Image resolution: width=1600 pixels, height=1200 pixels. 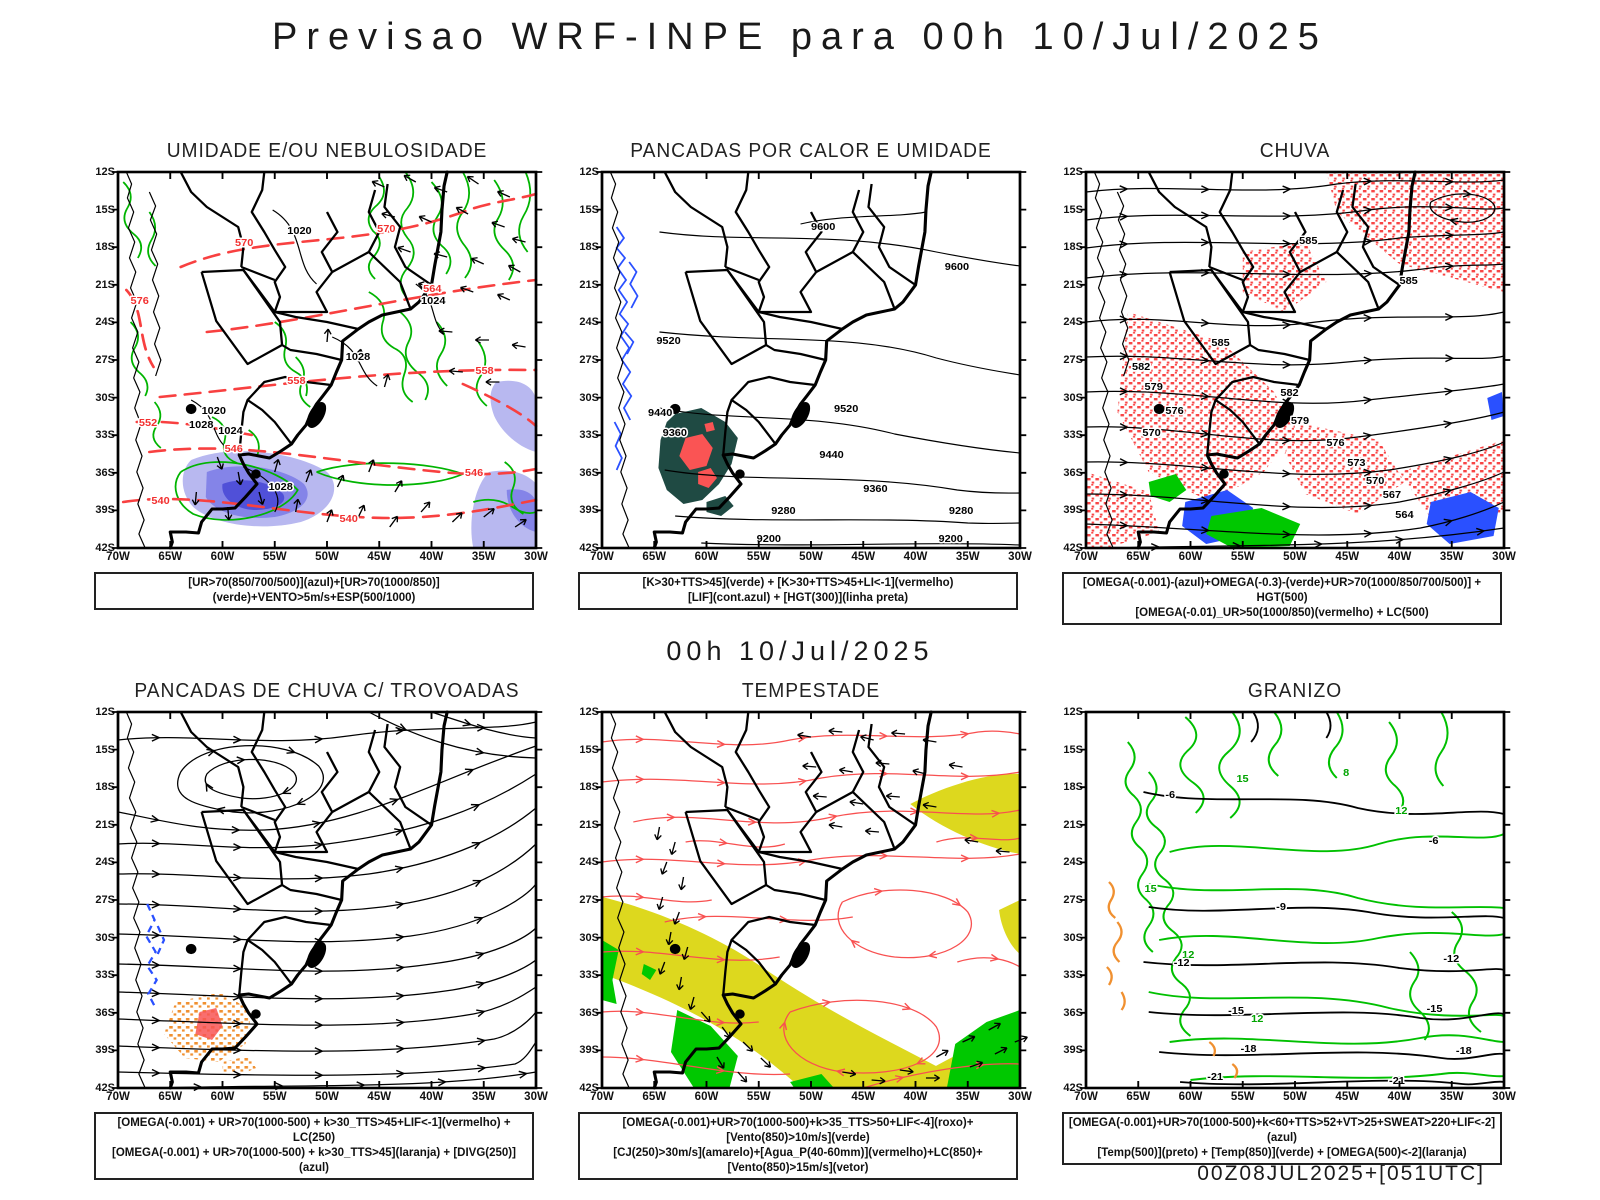 What do you see at coordinates (811, 691) in the screenshot?
I see `panel-title: TEMPESTADE` at bounding box center [811, 691].